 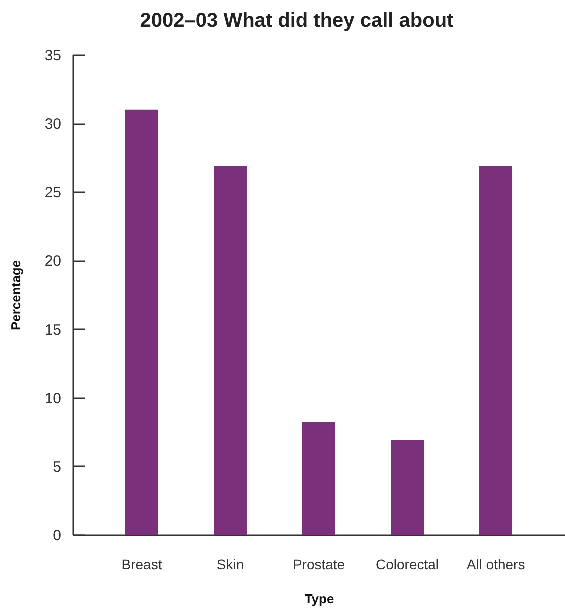 I want to click on y-tick-label: 5, so click(x=57, y=467).